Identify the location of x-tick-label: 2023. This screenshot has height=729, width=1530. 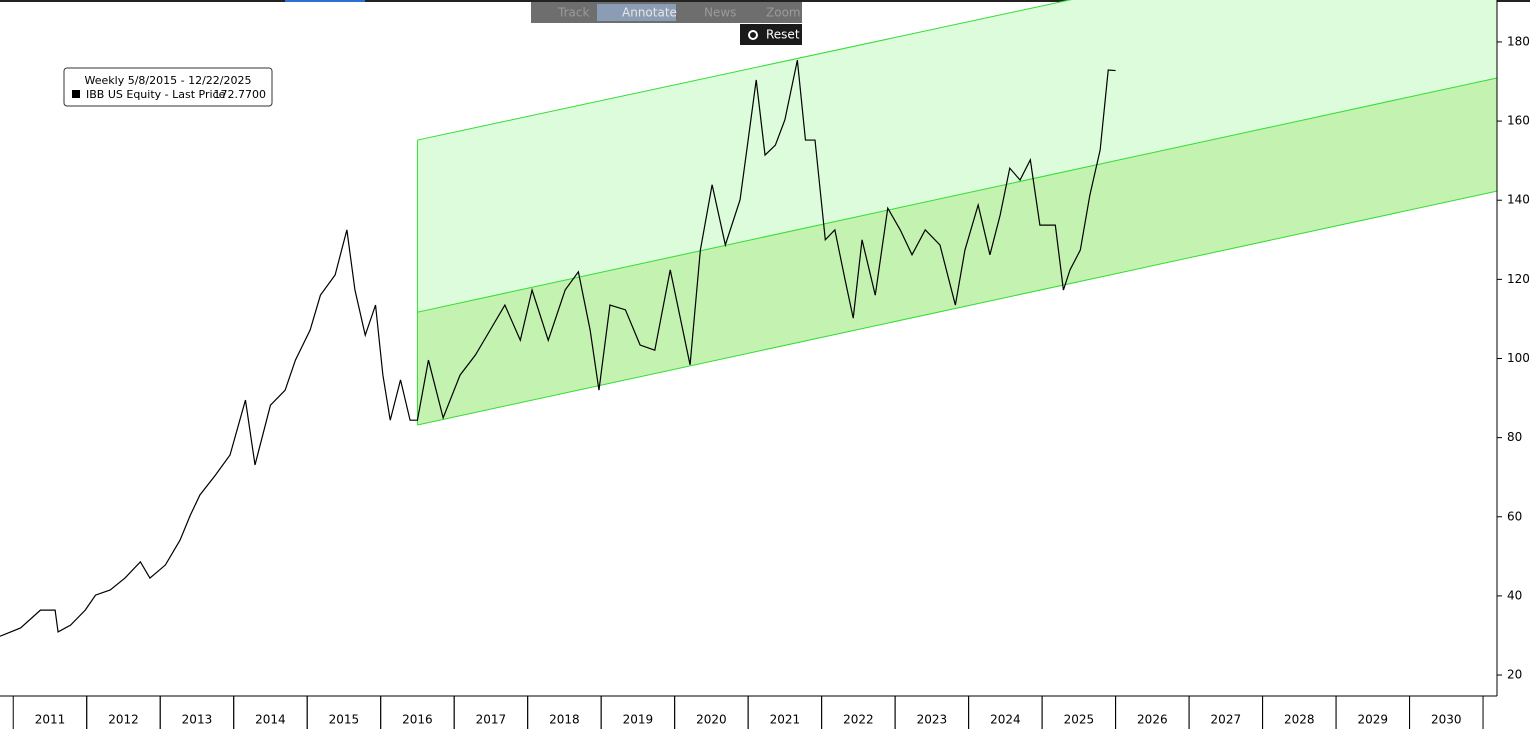
(932, 720).